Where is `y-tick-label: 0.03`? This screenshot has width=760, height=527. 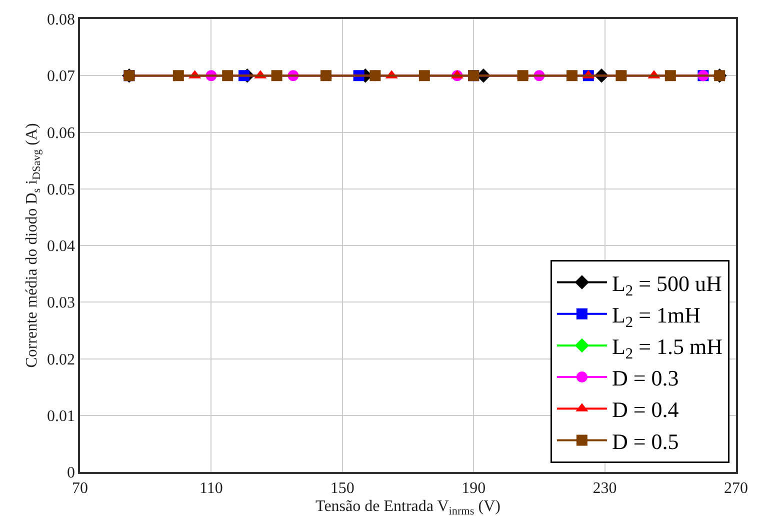 y-tick-label: 0.03 is located at coordinates (61, 303).